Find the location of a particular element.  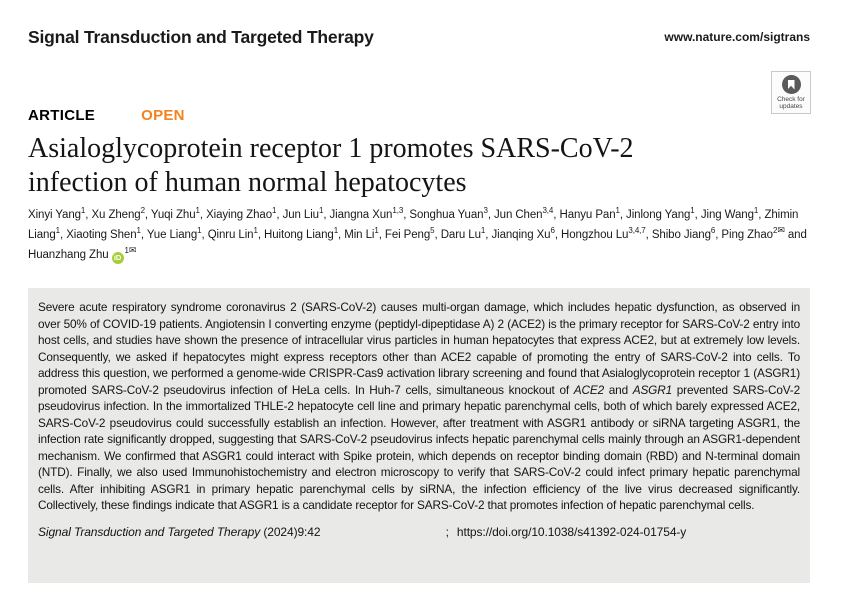

badge-label-line1: Check for is located at coordinates (791, 99).